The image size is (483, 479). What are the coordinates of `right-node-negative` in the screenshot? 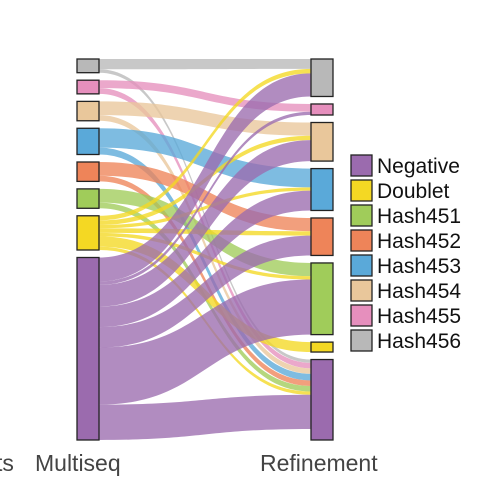 It's located at (322, 399).